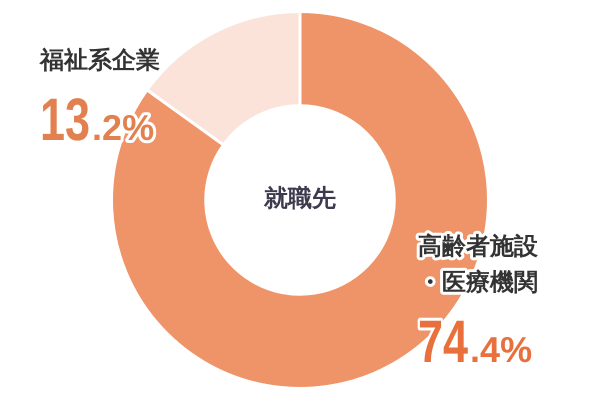 This screenshot has height=400, width=600. I want to click on data-label: 74.4%, so click(475, 342).